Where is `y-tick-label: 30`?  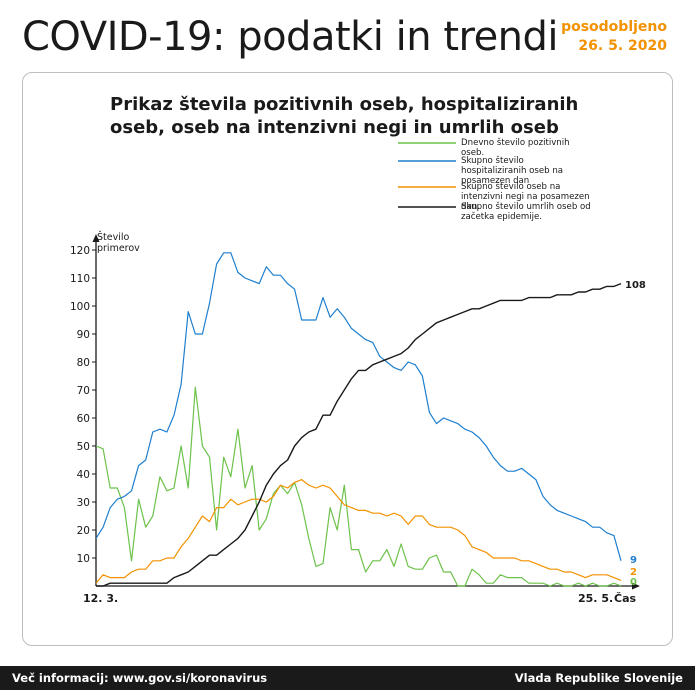 y-tick-label: 30 is located at coordinates (83, 503).